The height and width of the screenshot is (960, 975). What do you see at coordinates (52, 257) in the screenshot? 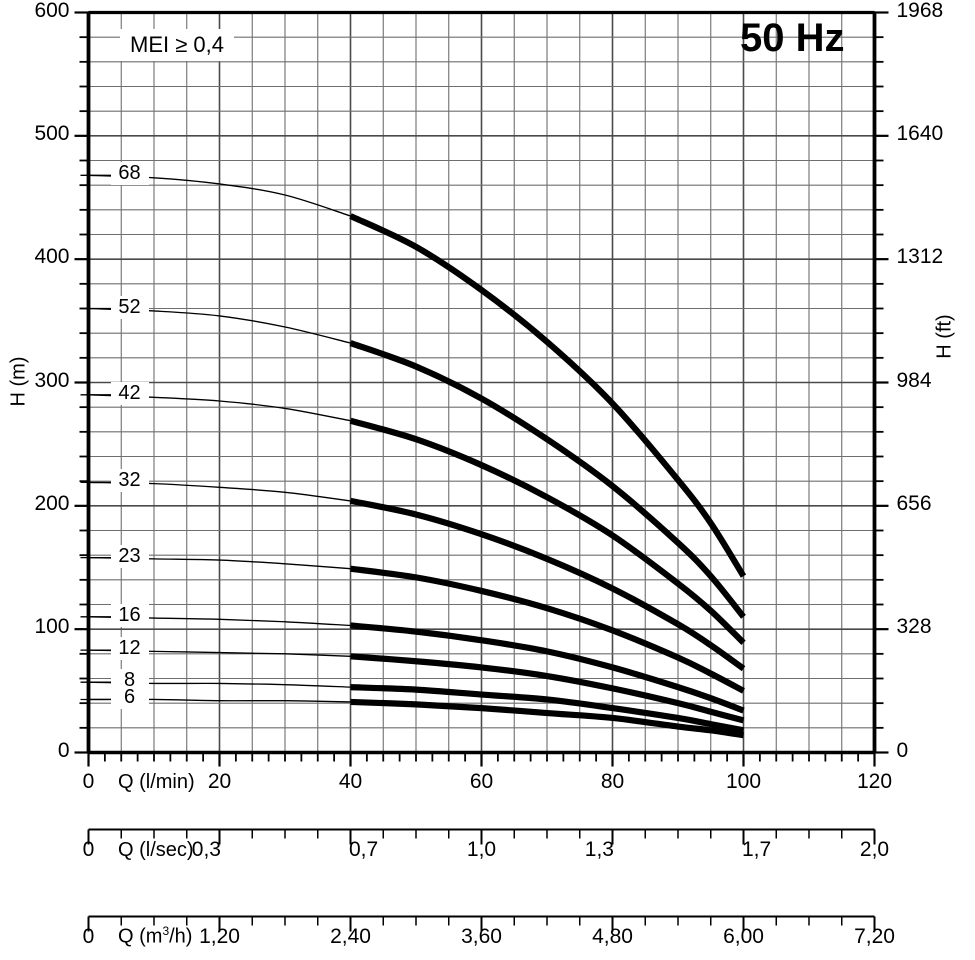
I see `y-axis-left-label: 400` at bounding box center [52, 257].